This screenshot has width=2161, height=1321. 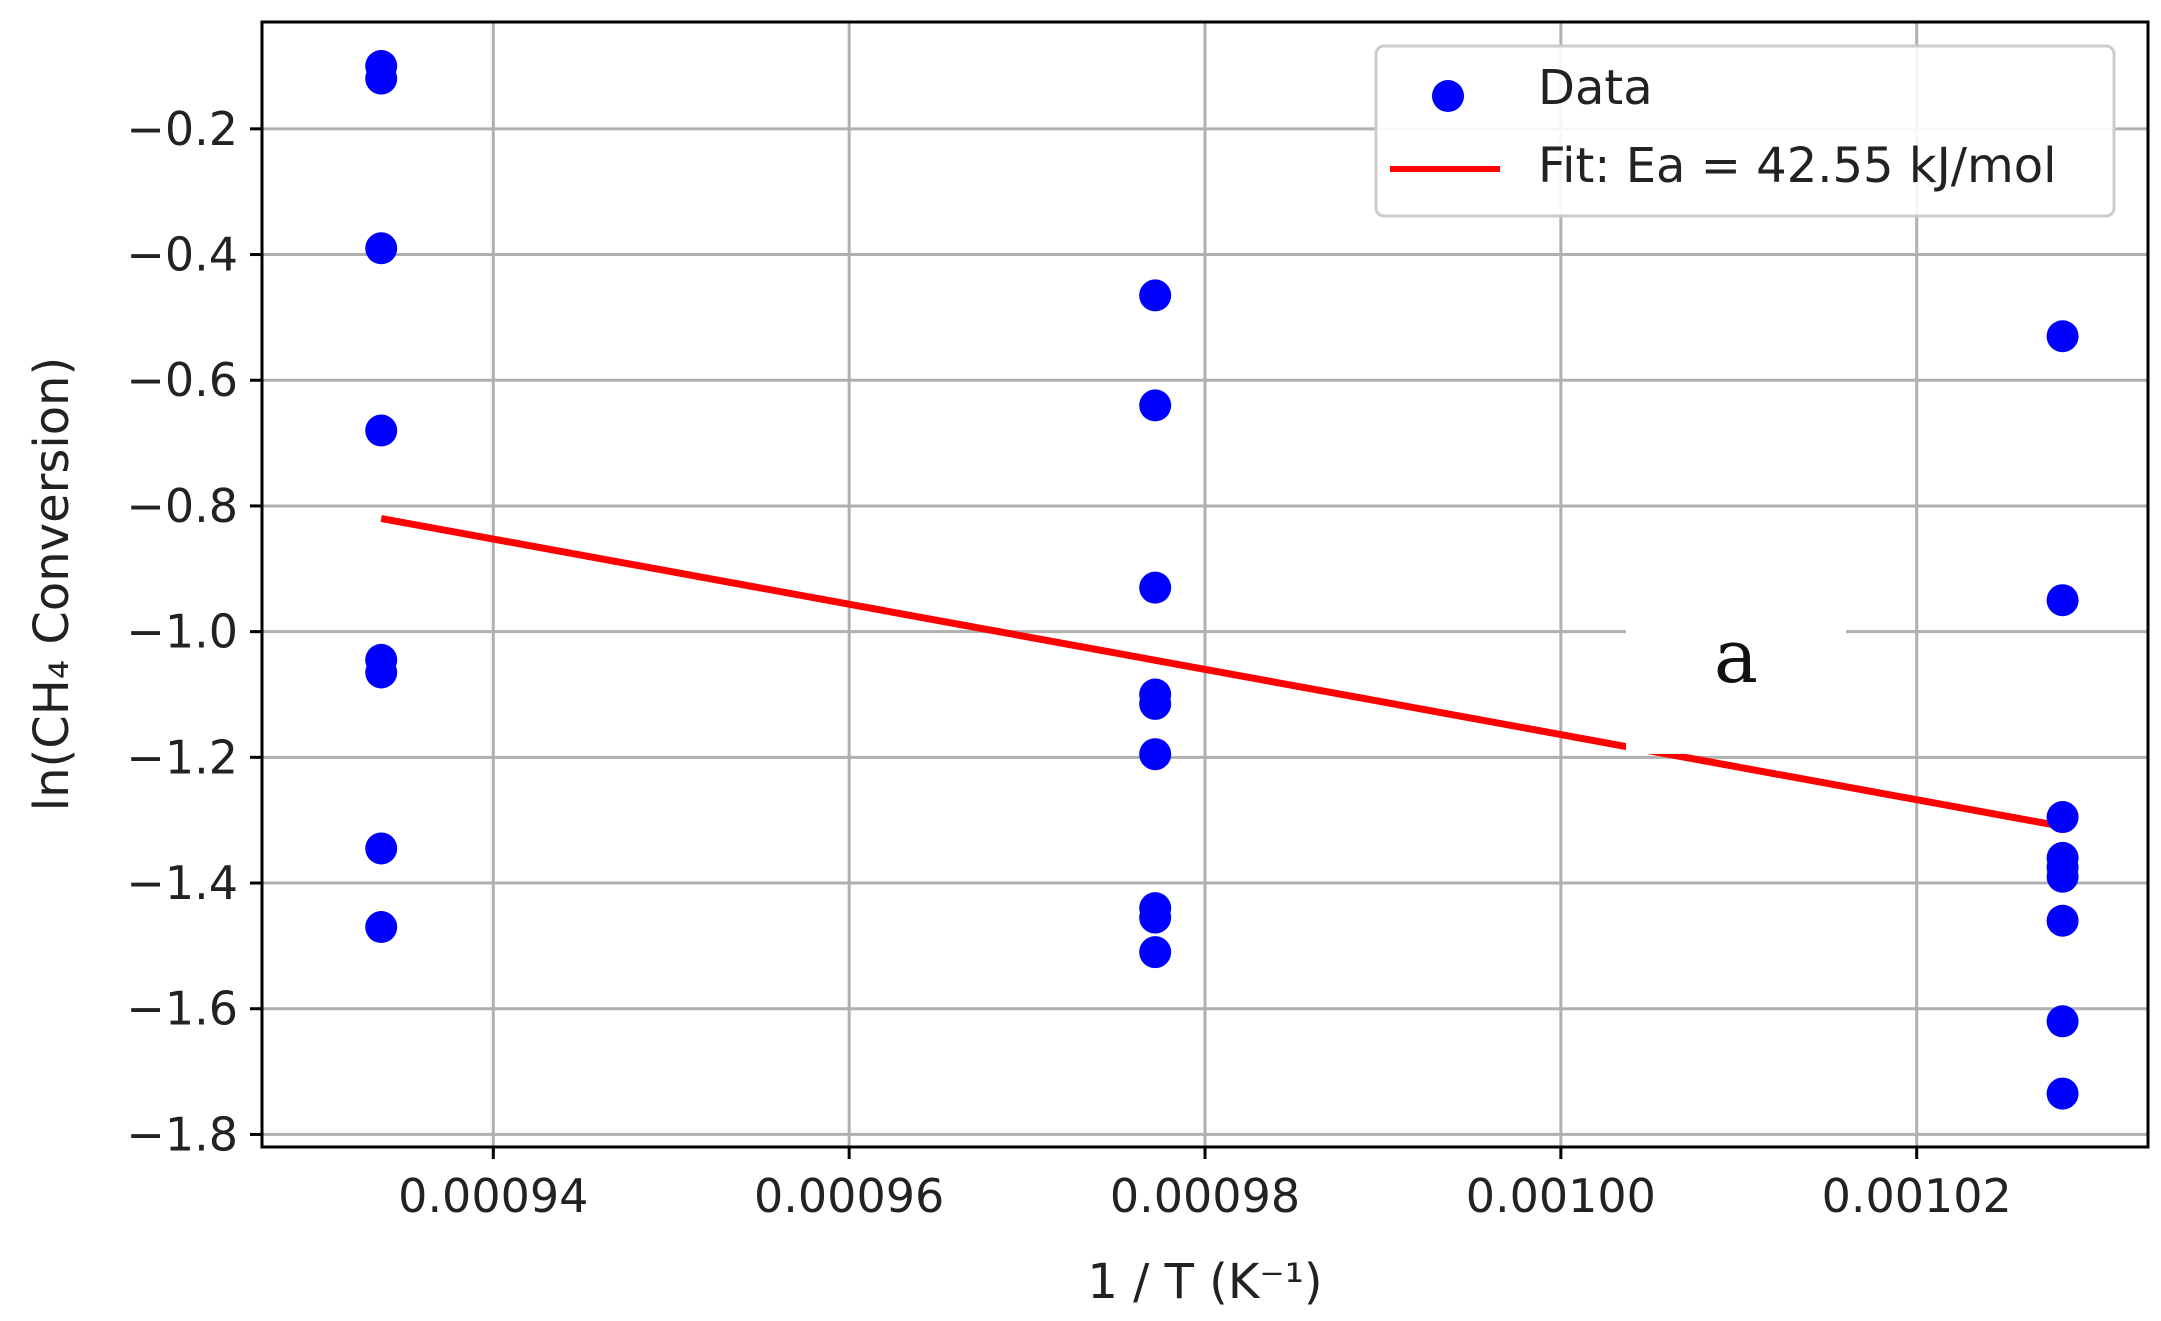 I want to click on y-tick-label: −1.6, so click(x=182, y=1009).